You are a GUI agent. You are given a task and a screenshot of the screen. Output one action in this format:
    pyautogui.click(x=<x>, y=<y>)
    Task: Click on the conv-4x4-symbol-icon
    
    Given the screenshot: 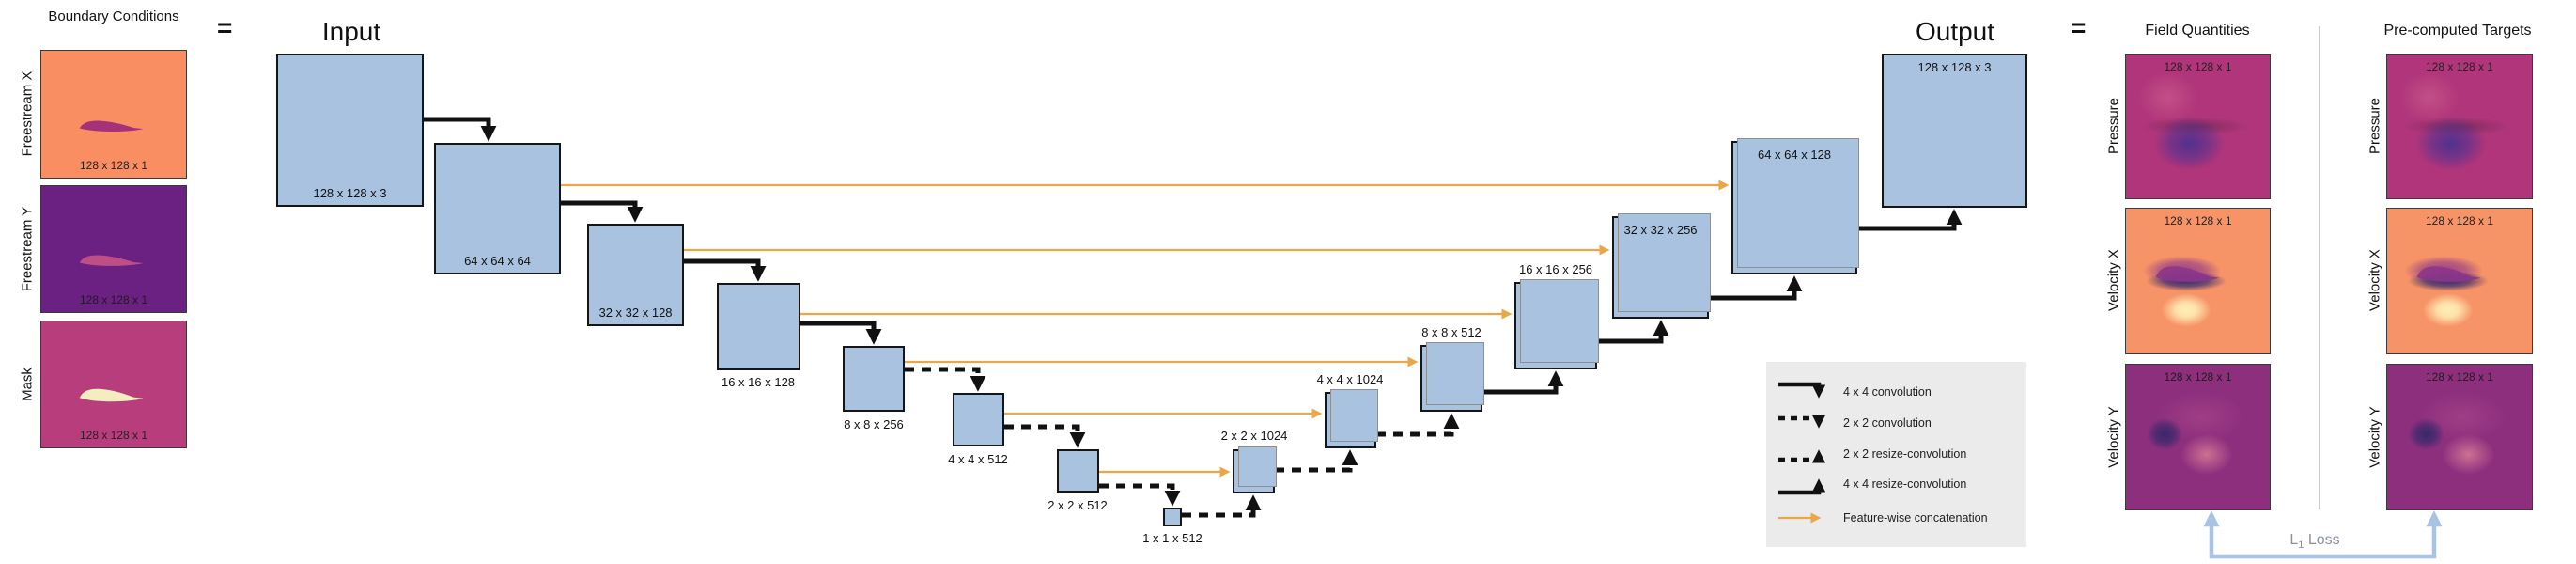 What is the action you would take?
    pyautogui.click(x=1802, y=390)
    